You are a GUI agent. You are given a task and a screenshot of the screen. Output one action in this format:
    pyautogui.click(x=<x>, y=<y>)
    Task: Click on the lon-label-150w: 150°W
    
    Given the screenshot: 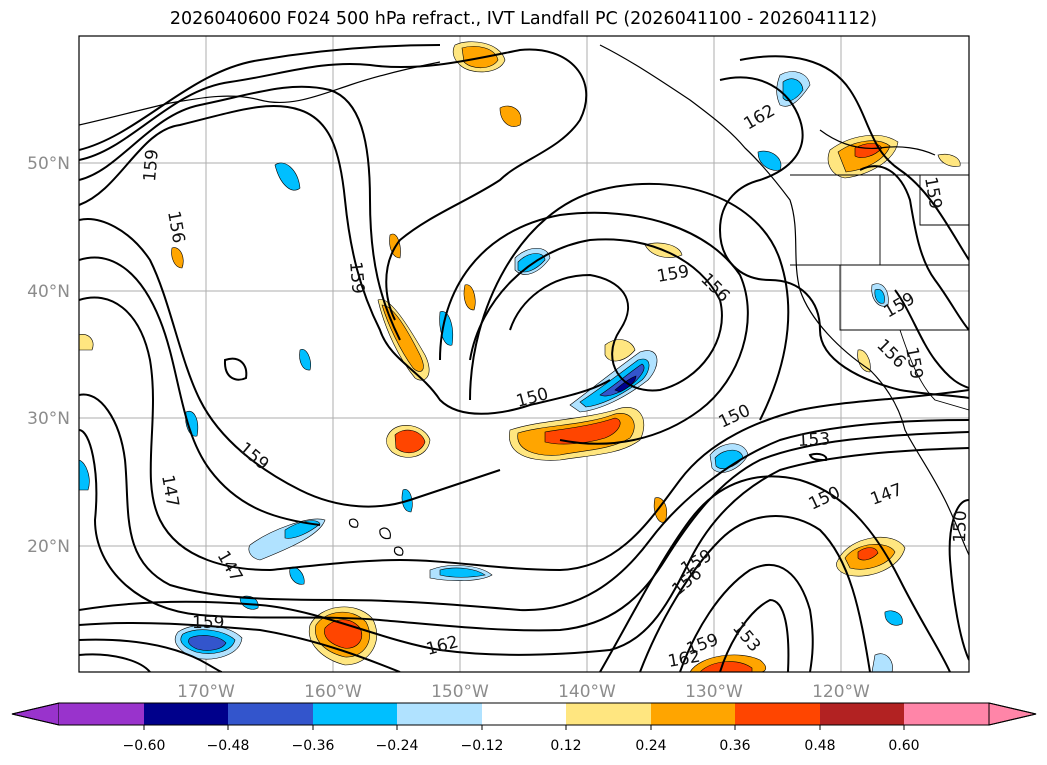 What is the action you would take?
    pyautogui.click(x=460, y=692)
    